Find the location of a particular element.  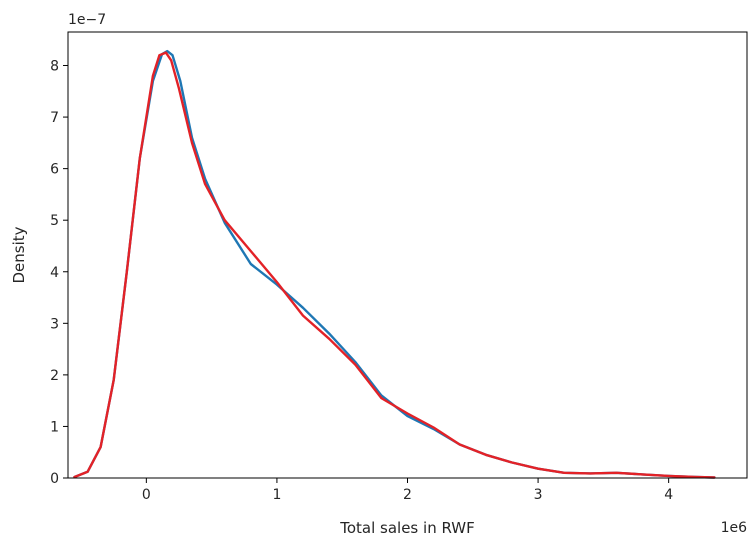

y-tick-label: 0 is located at coordinates (54, 479).